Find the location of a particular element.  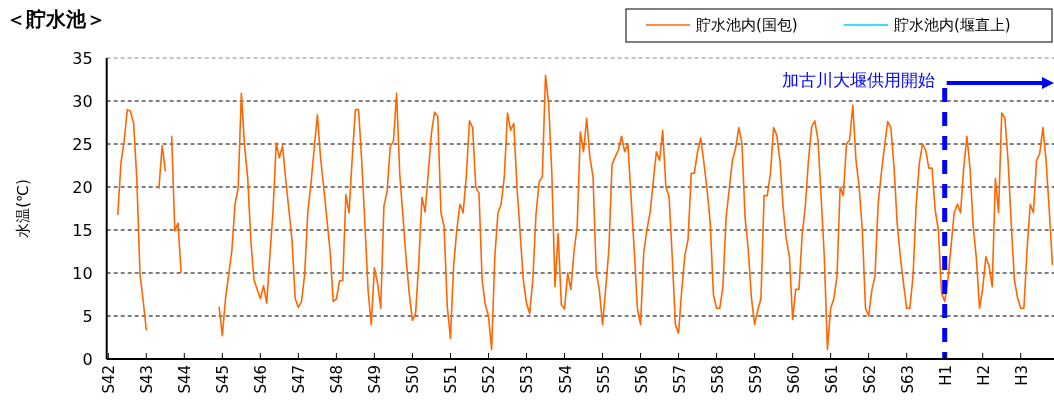

legend-label: 貯水池内(堰直上) is located at coordinates (952, 25).